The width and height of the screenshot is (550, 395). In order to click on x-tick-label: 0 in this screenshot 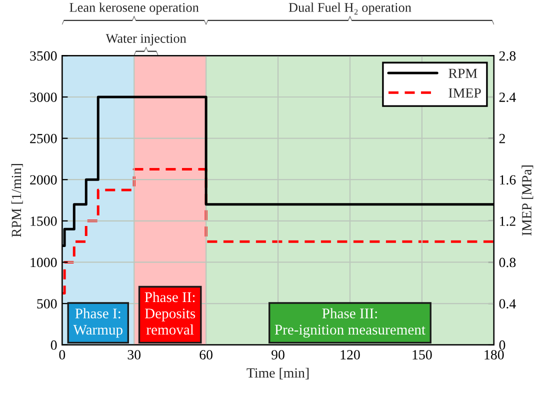, I will do `click(62, 355)`.